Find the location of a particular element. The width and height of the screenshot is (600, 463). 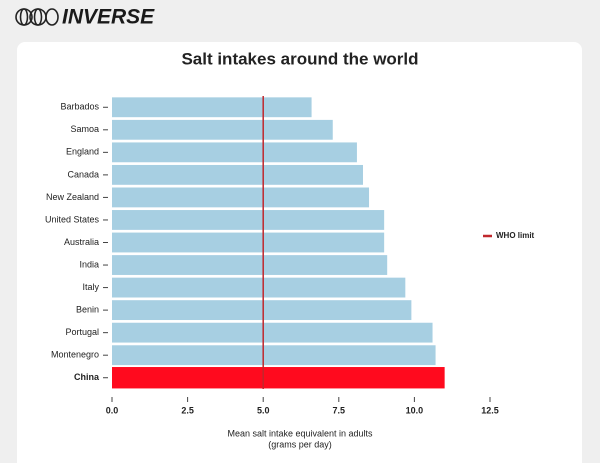

y-tick-label: England is located at coordinates (82, 152).